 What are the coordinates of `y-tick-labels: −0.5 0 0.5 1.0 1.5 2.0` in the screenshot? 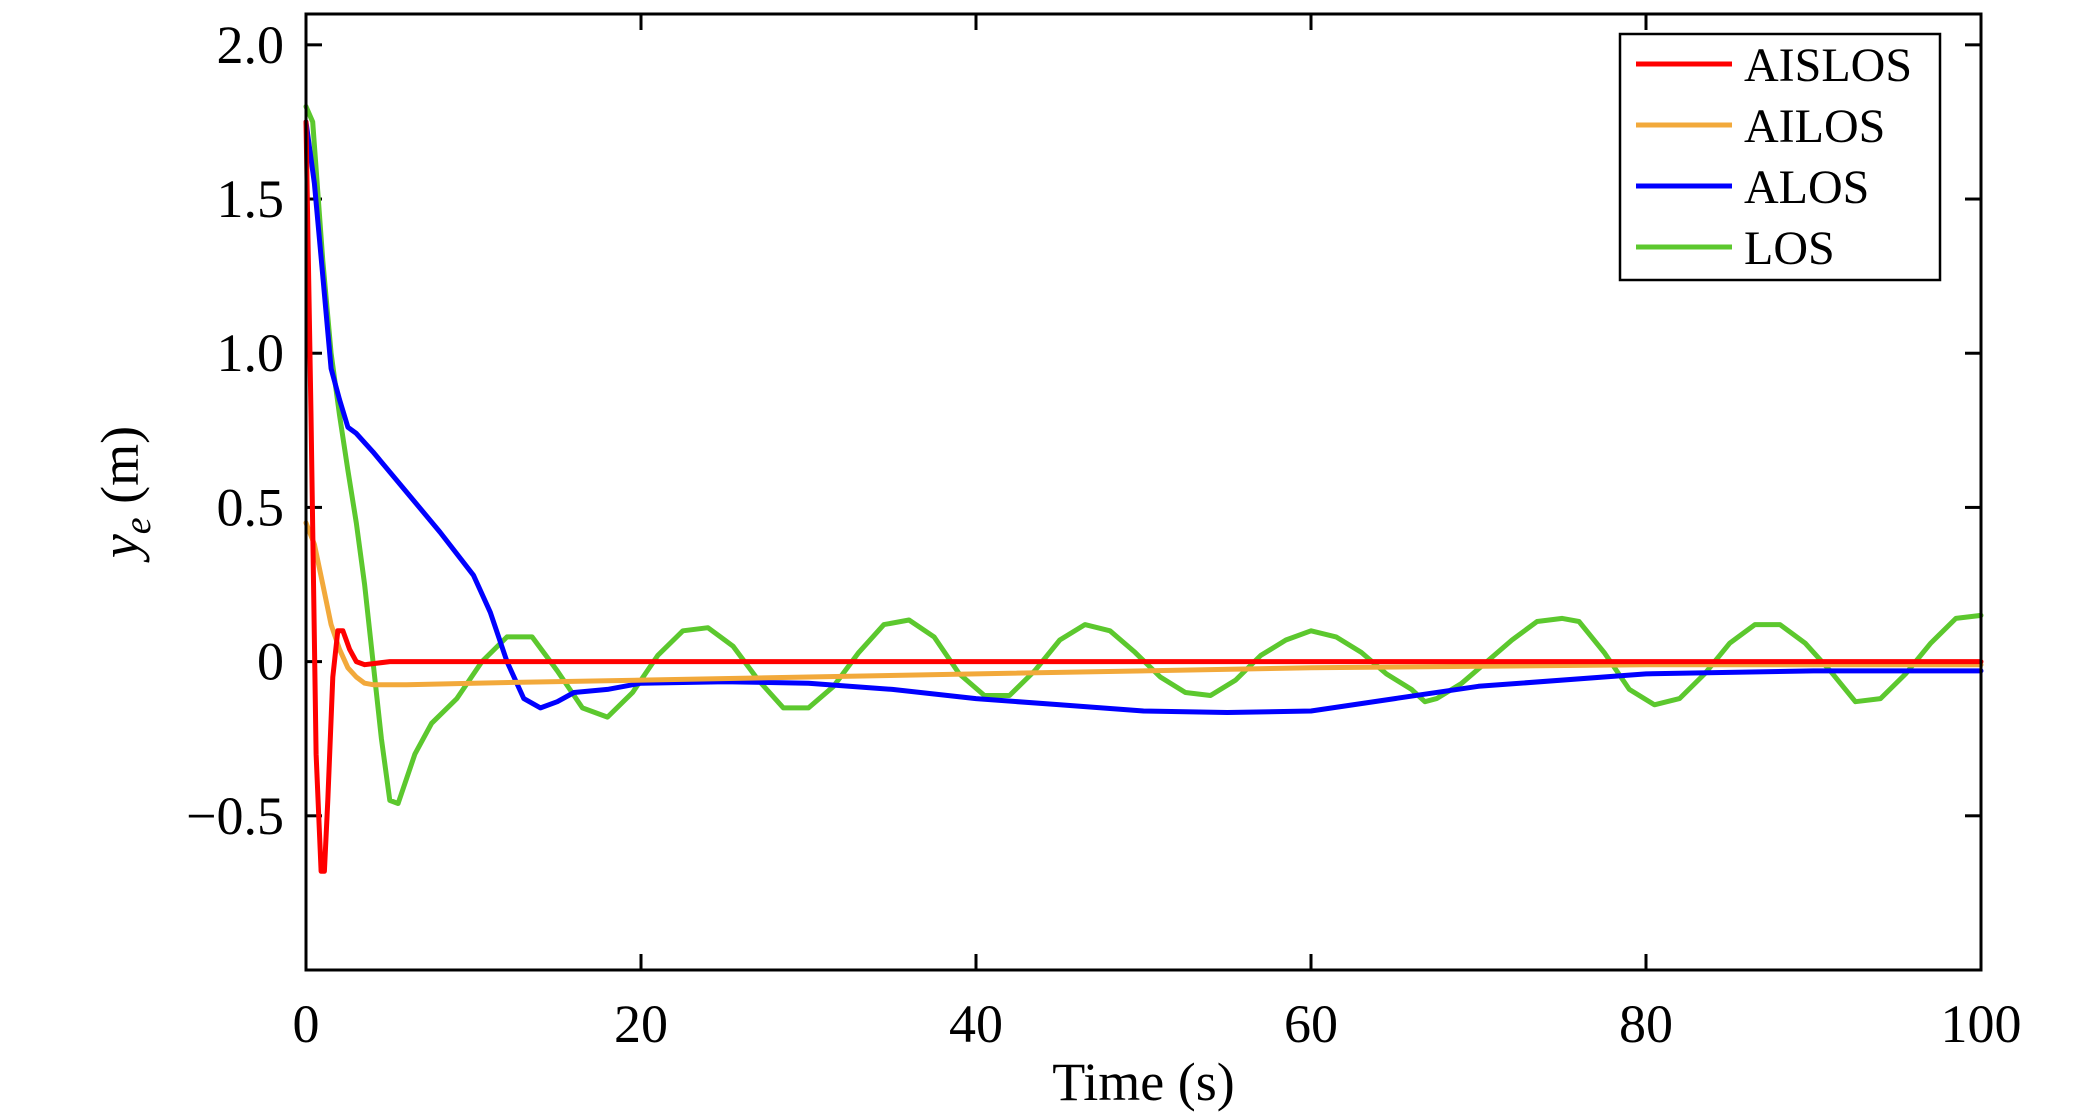 It's located at (235, 430).